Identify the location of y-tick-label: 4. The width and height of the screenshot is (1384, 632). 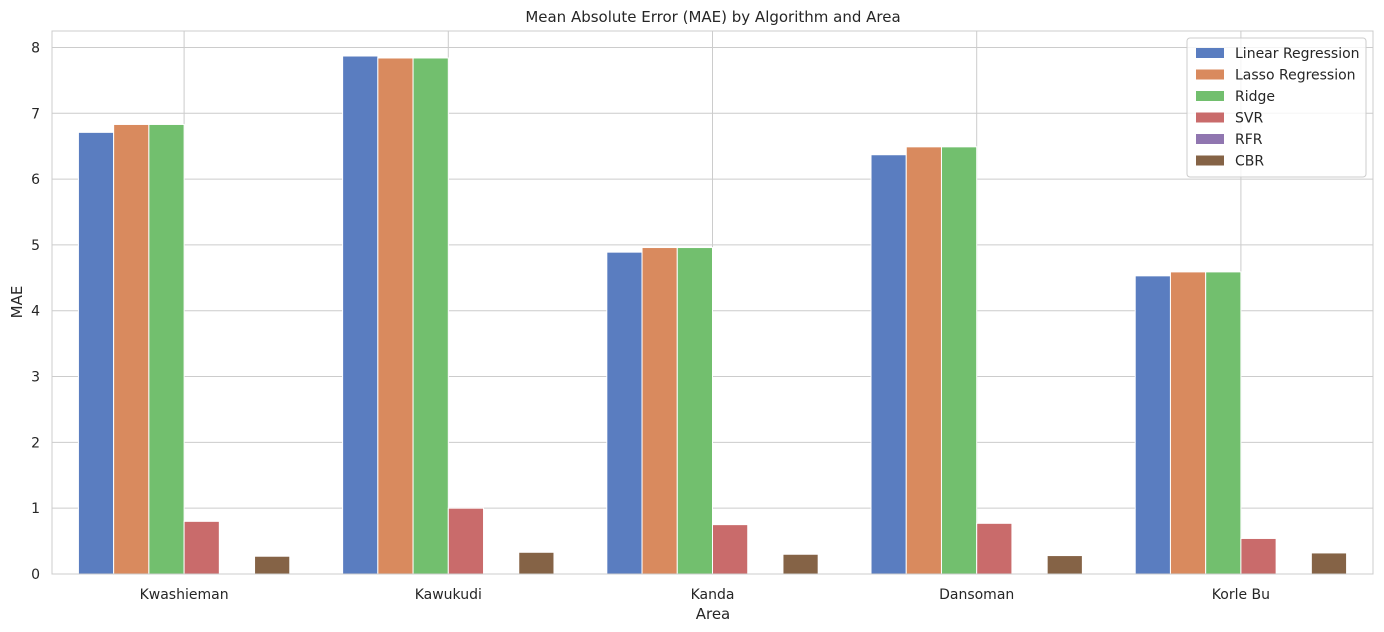
(35, 312).